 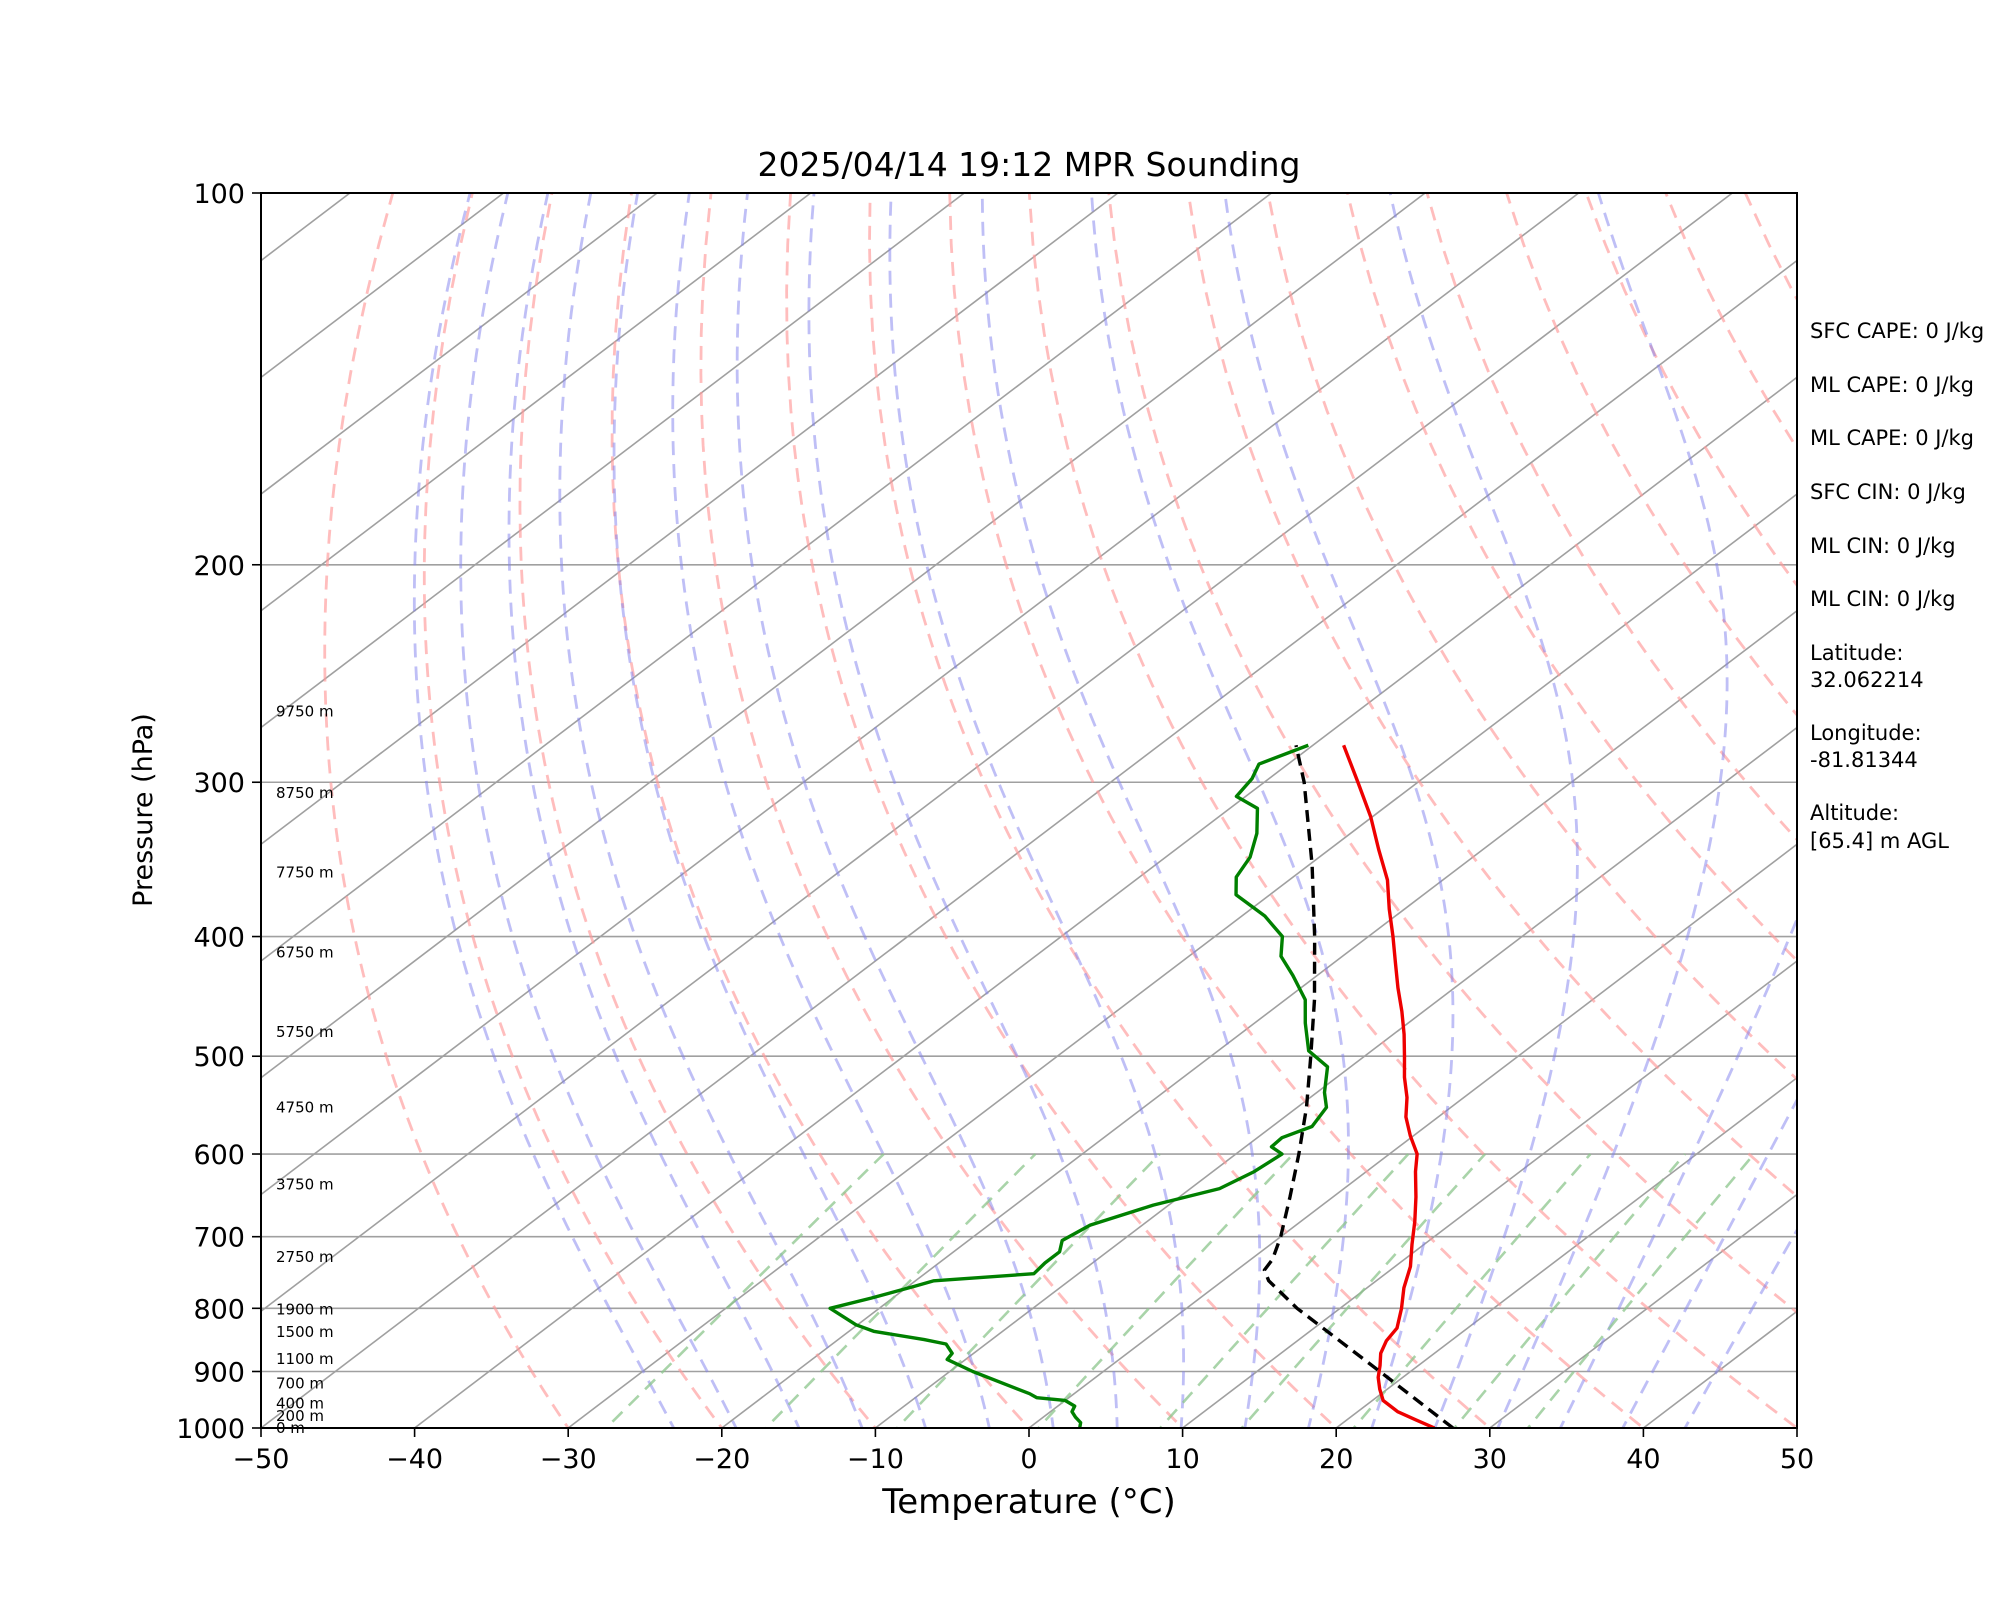 I want to click on x-tick-label: −50, so click(x=261, y=1459).